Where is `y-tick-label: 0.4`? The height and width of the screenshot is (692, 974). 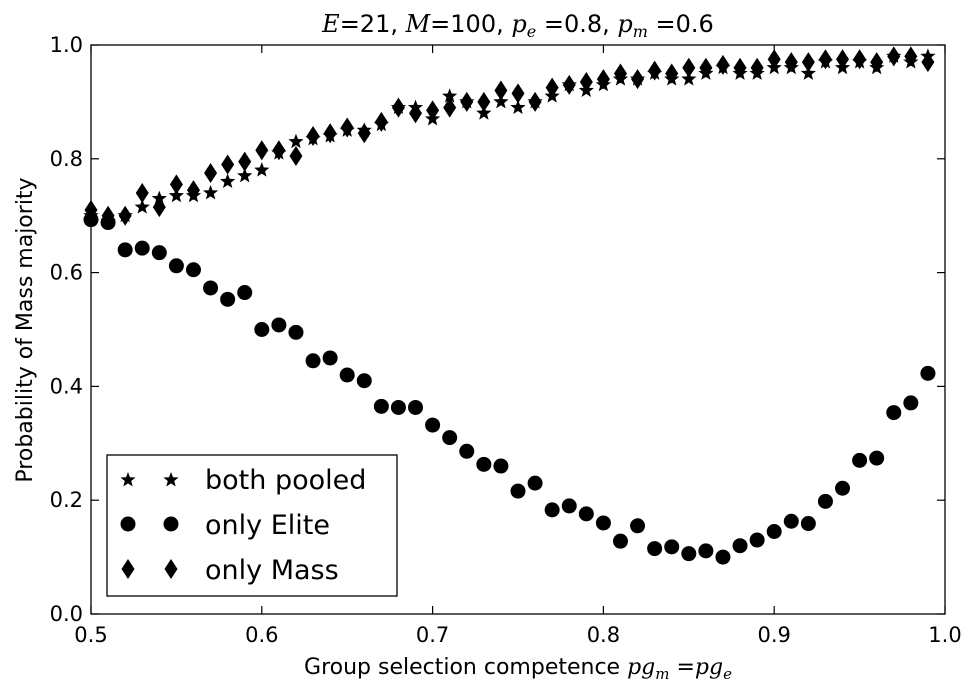 y-tick-label: 0.4 is located at coordinates (66, 386).